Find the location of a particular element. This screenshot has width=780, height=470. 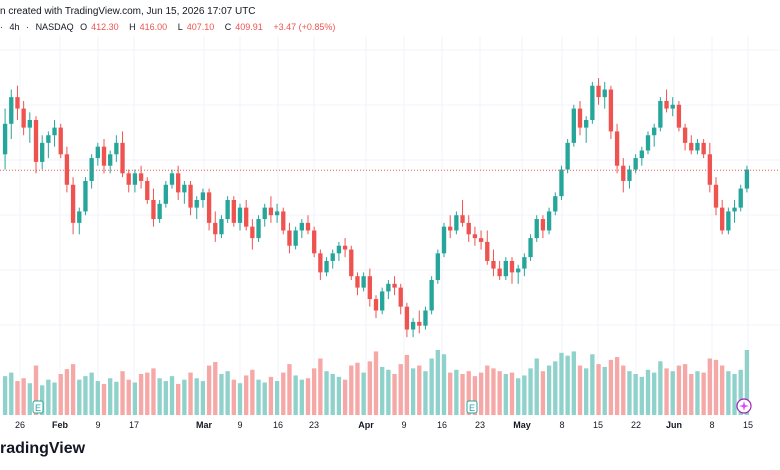

high-number: 416.00 is located at coordinates (153, 27).